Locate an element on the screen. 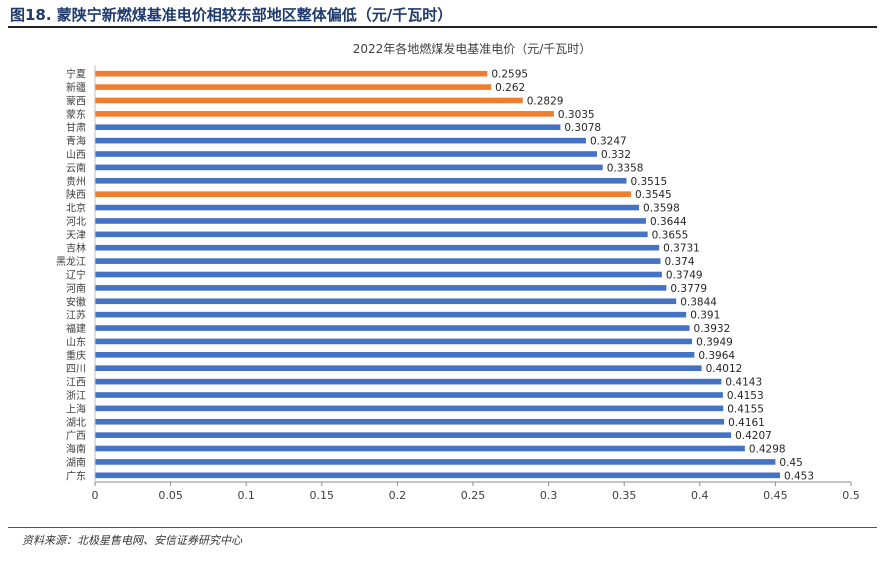  value-label: 0.4153 is located at coordinates (745, 396).